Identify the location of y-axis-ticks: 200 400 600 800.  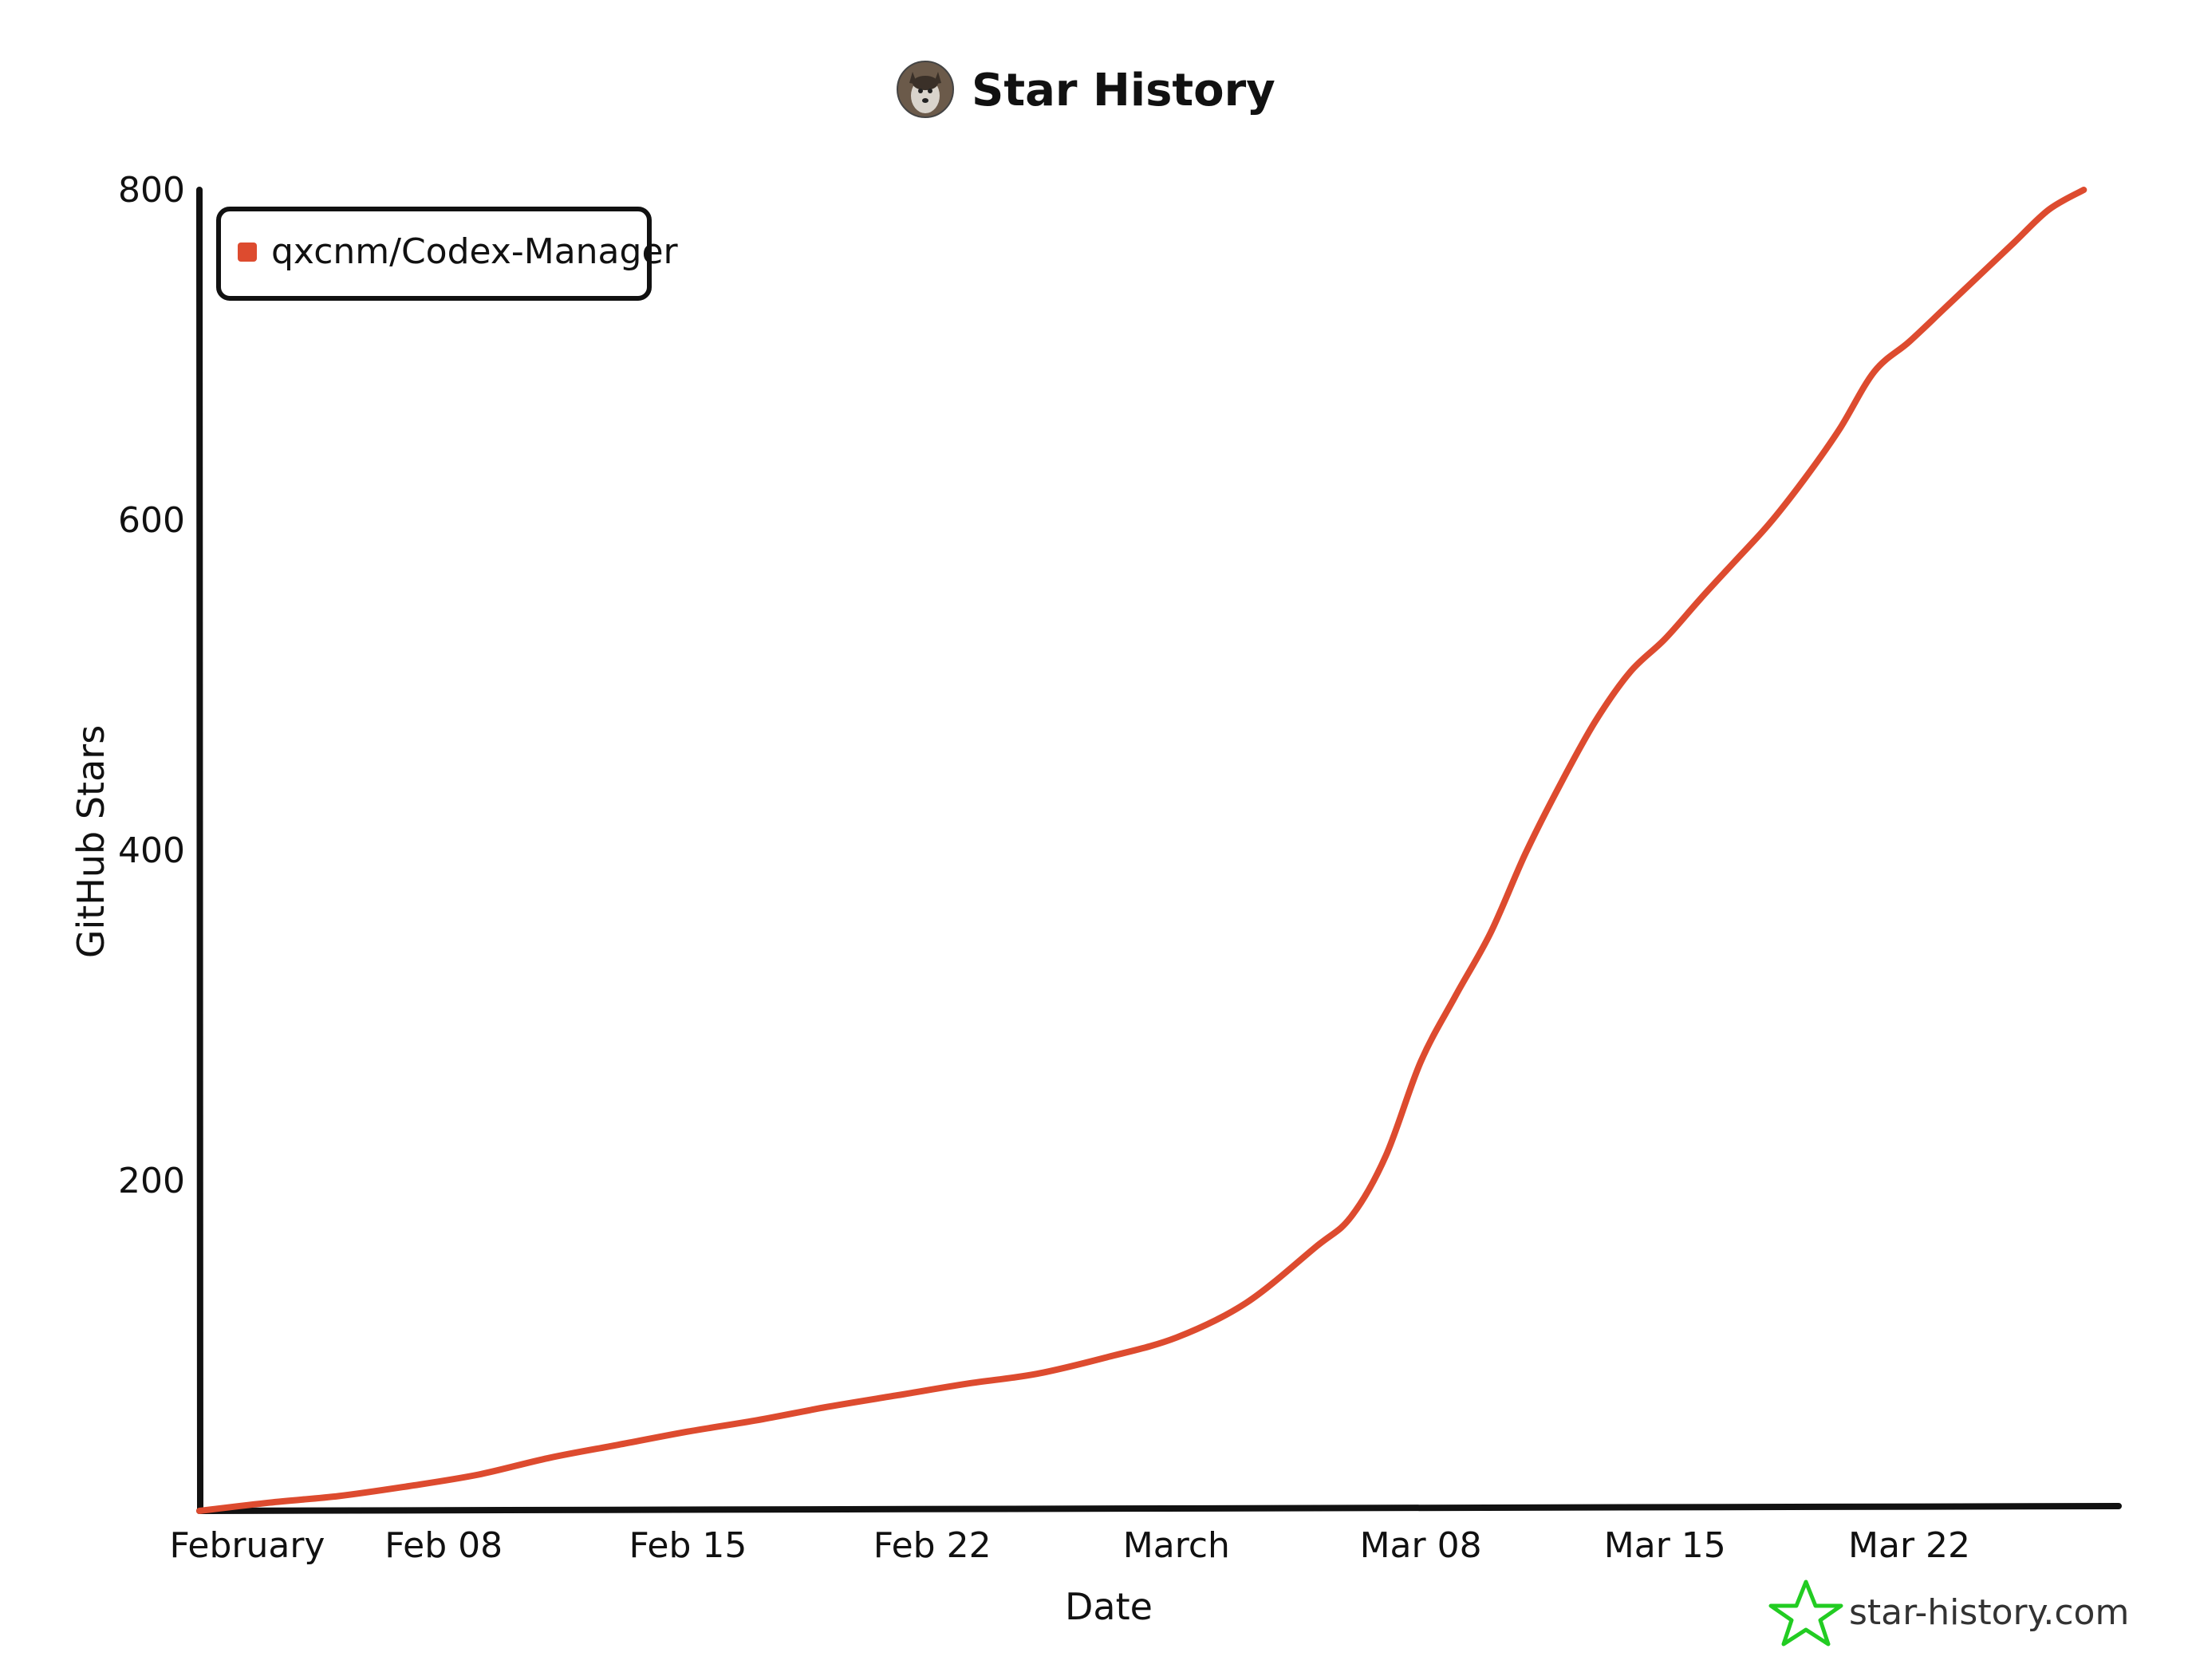
(151, 685).